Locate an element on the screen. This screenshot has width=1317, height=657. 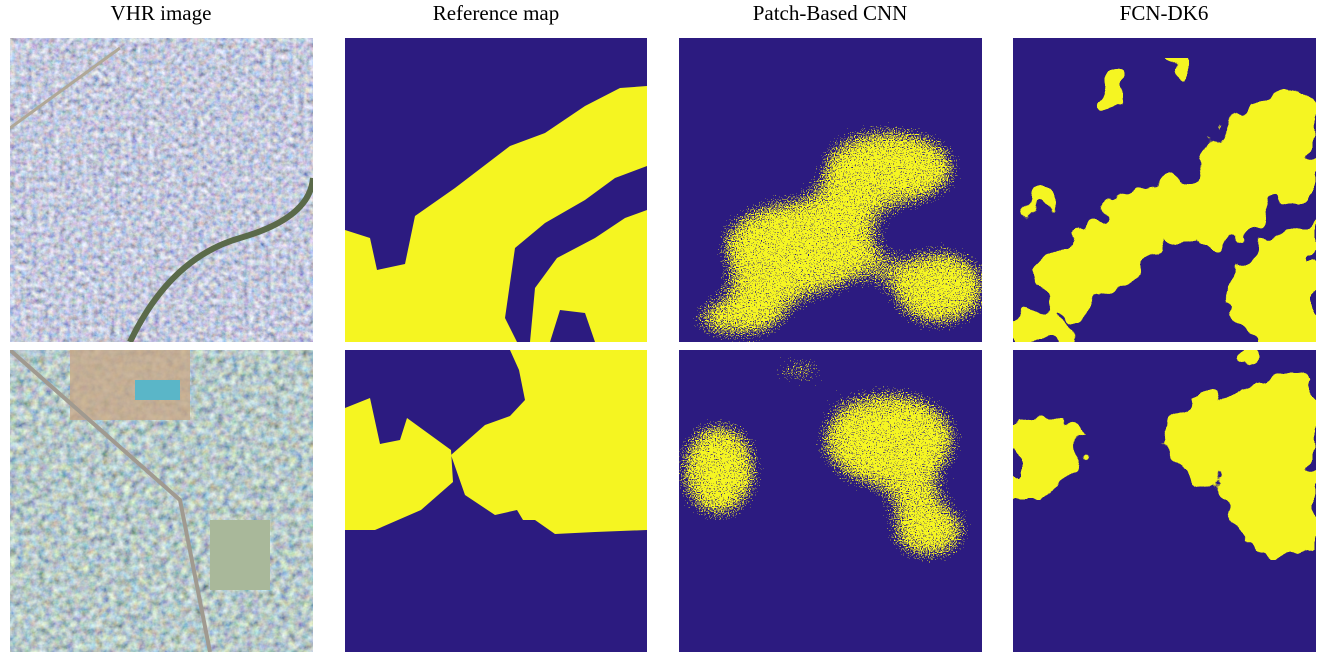
column-title: Reference map is located at coordinates (496, 13).